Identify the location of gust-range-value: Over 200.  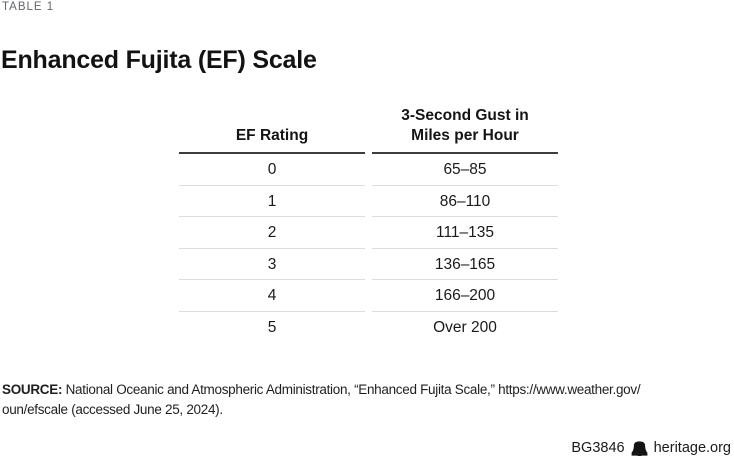
(465, 327).